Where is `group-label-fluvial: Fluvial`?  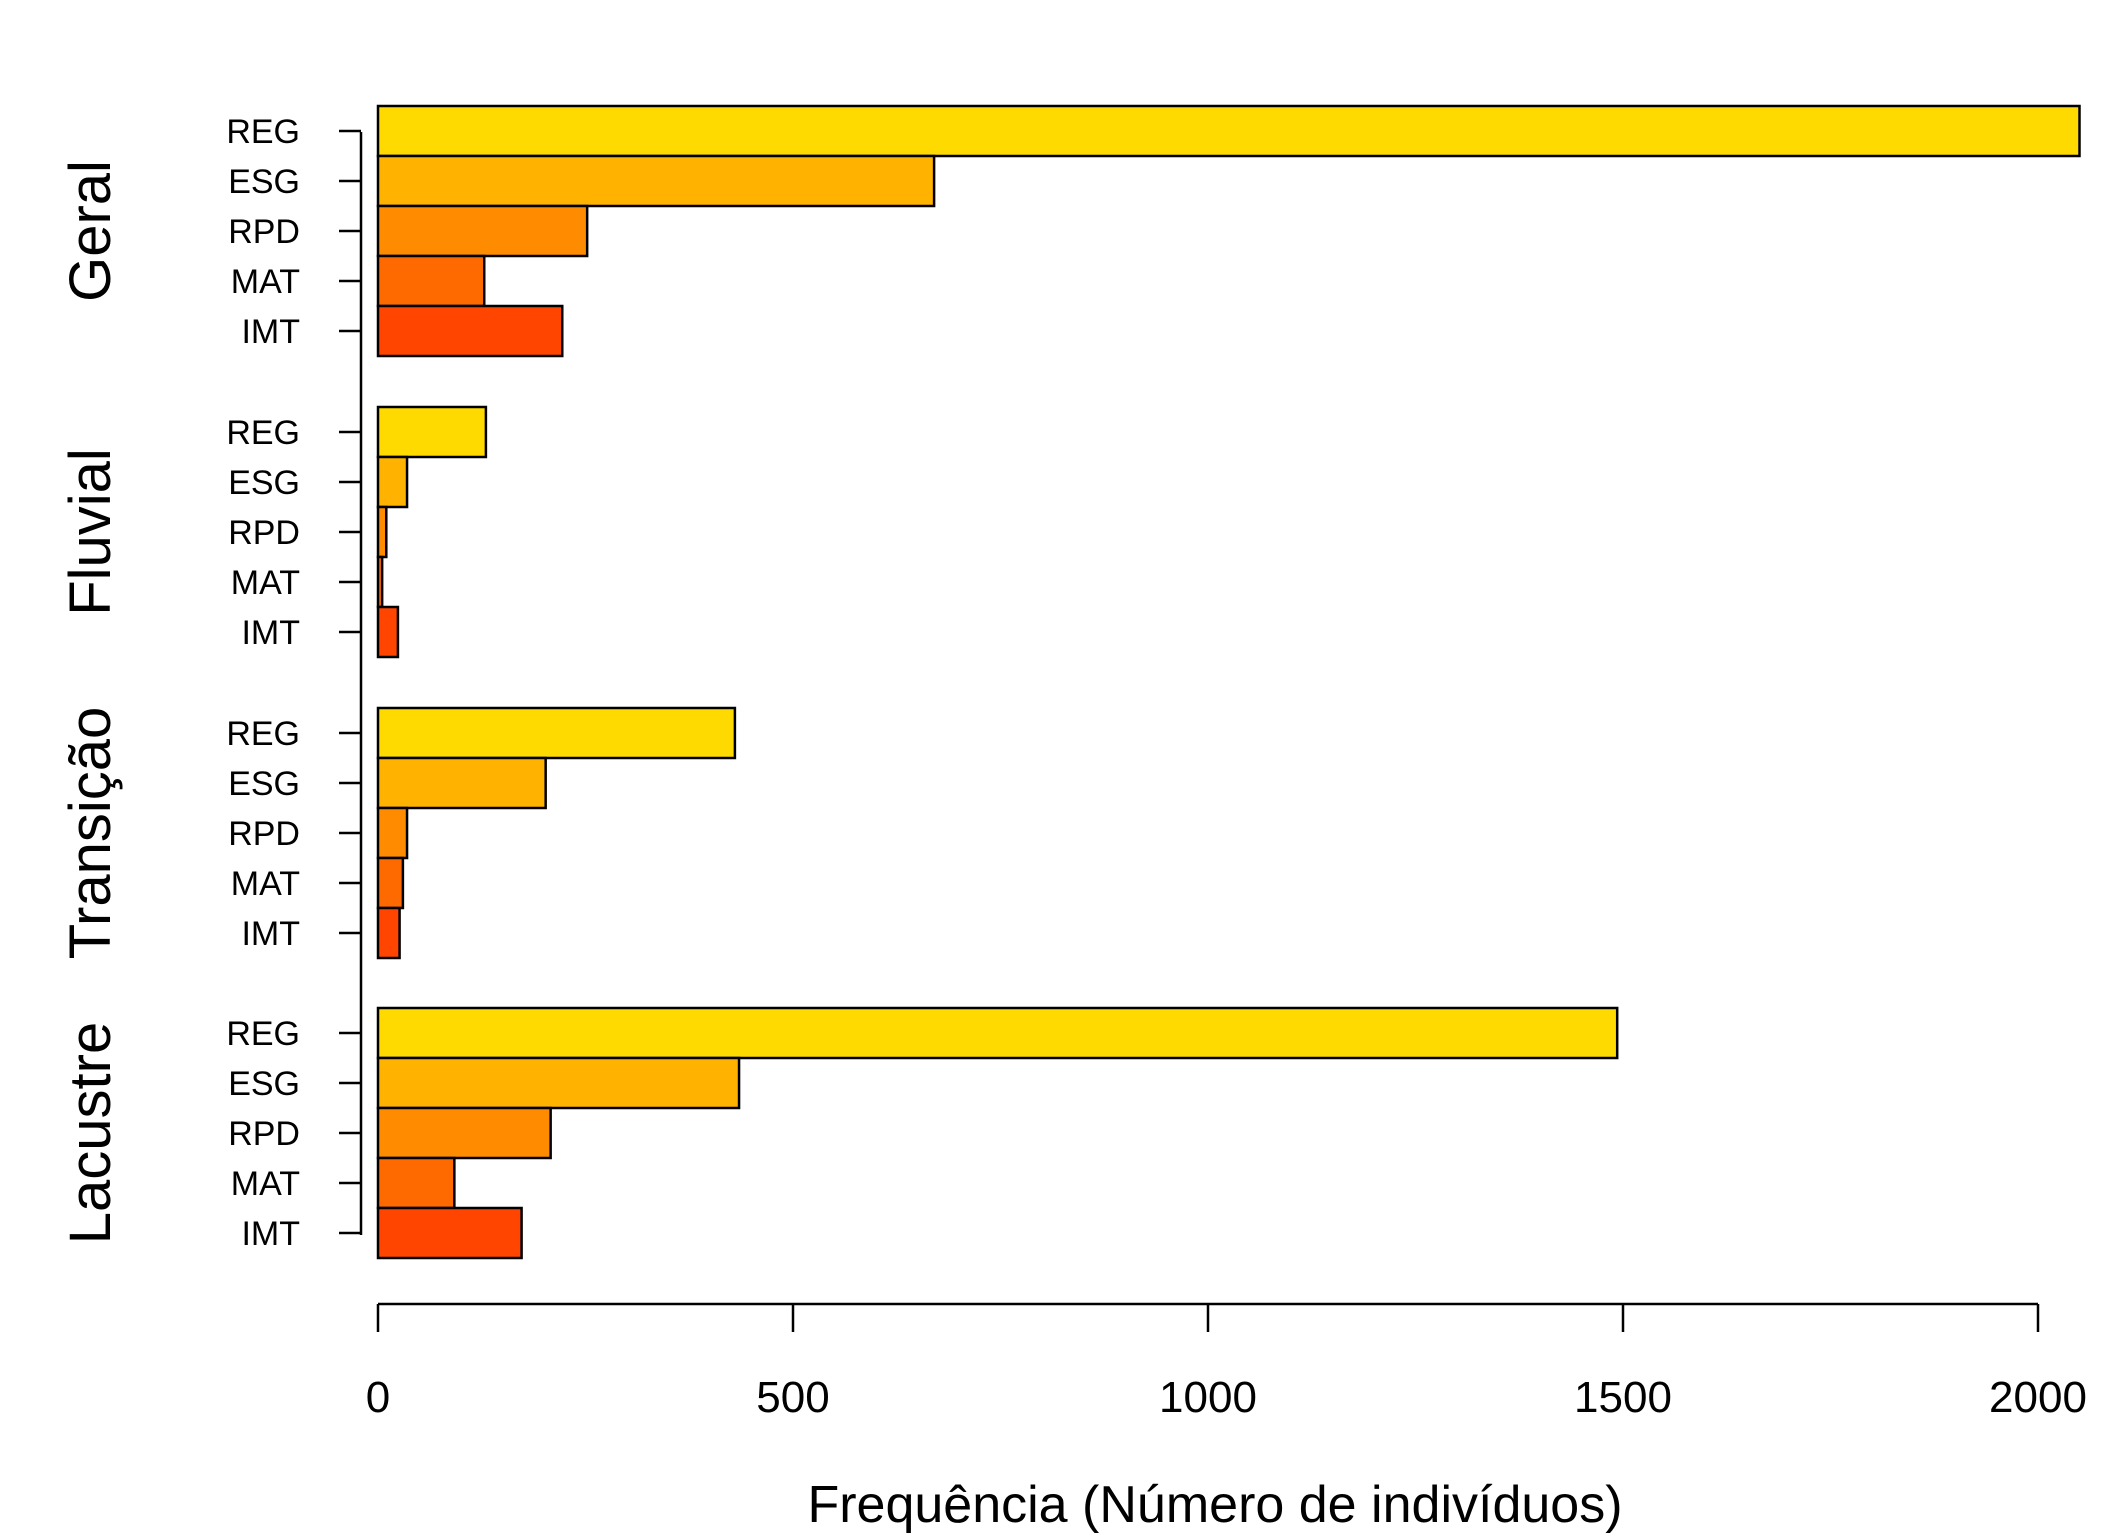
group-label-fluvial: Fluvial is located at coordinates (90, 532).